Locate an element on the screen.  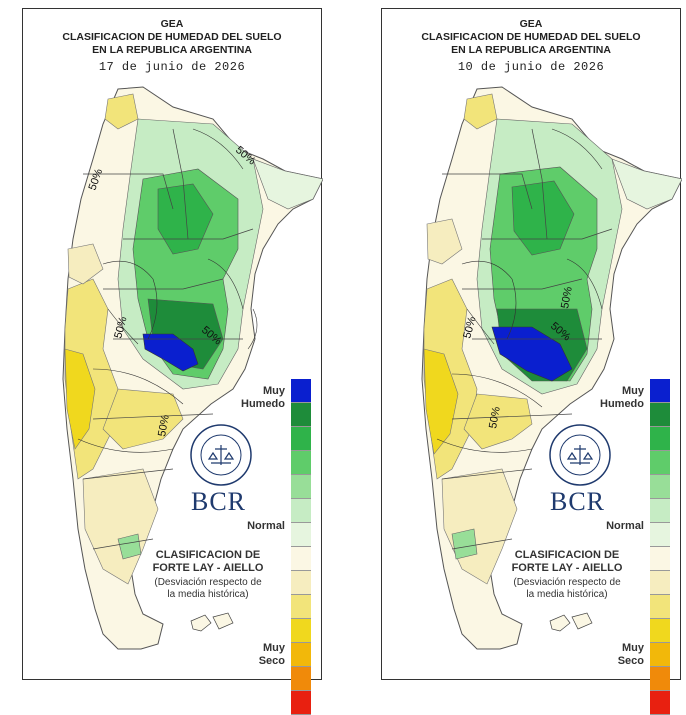
header-date: 10 de junio de 2026 is located at coordinates (531, 67).